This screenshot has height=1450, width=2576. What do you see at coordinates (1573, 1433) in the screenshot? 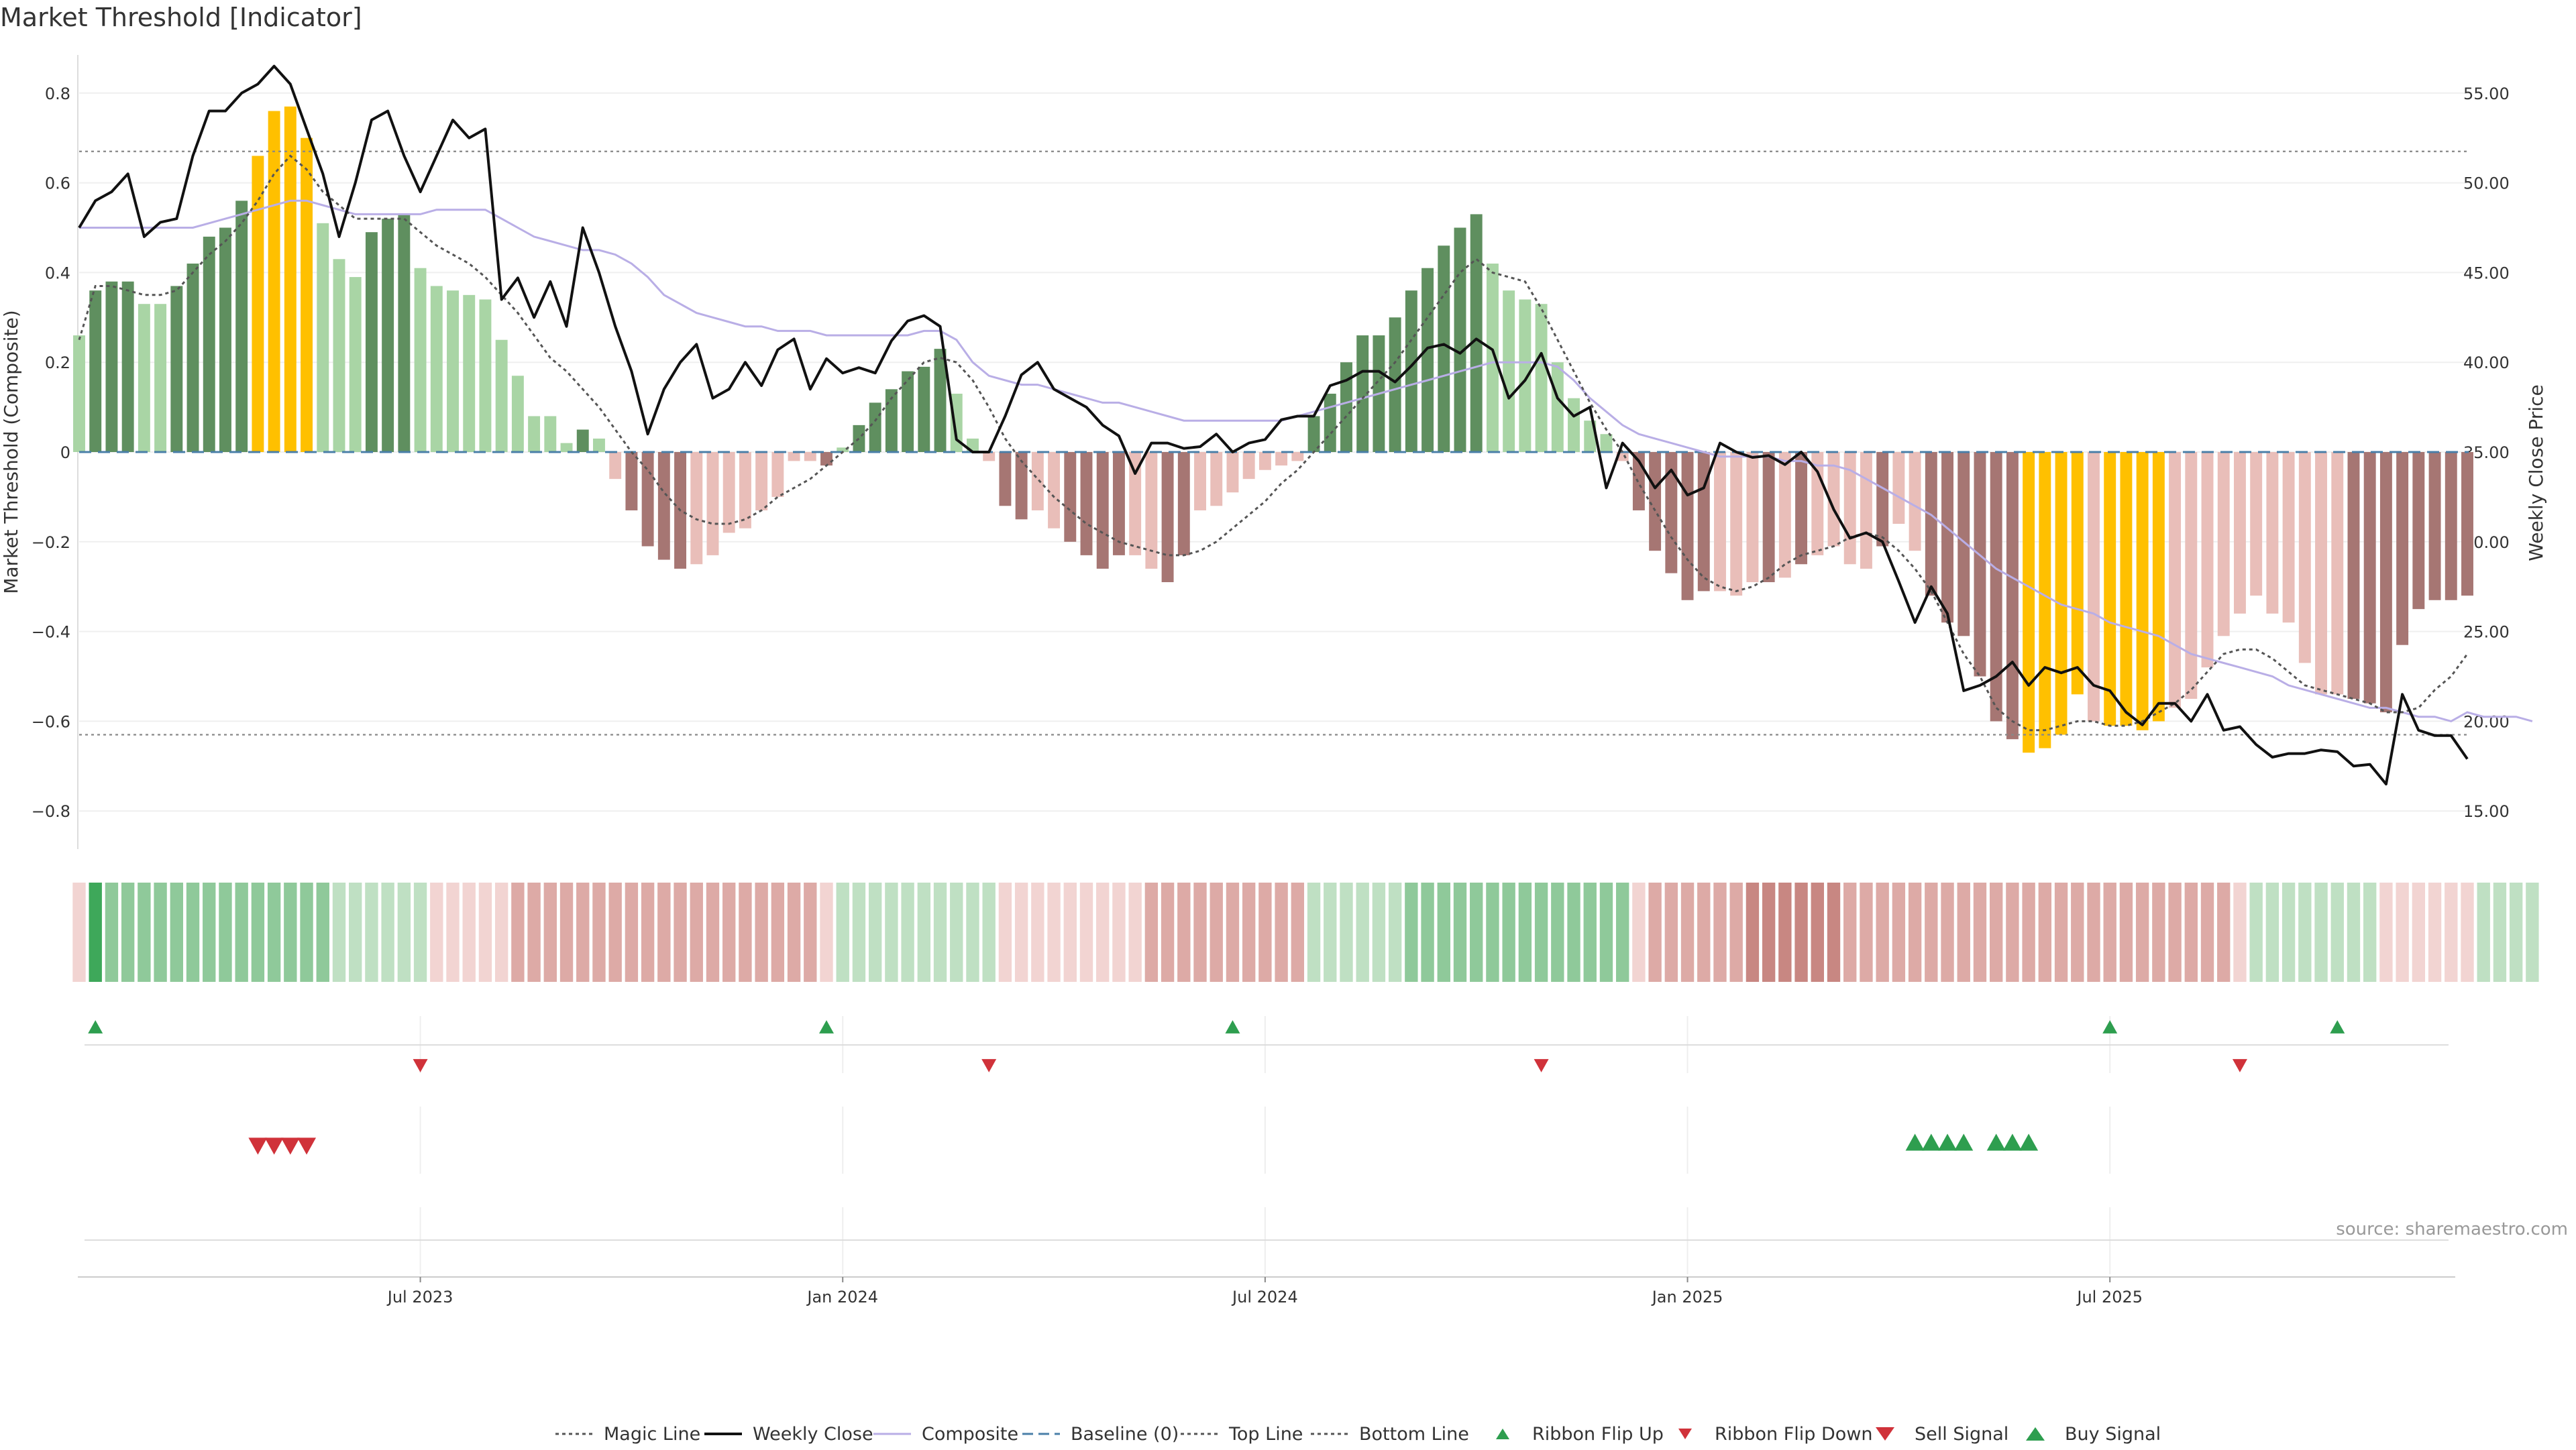
I see `legend-item: Ribbon Flip Up` at bounding box center [1573, 1433].